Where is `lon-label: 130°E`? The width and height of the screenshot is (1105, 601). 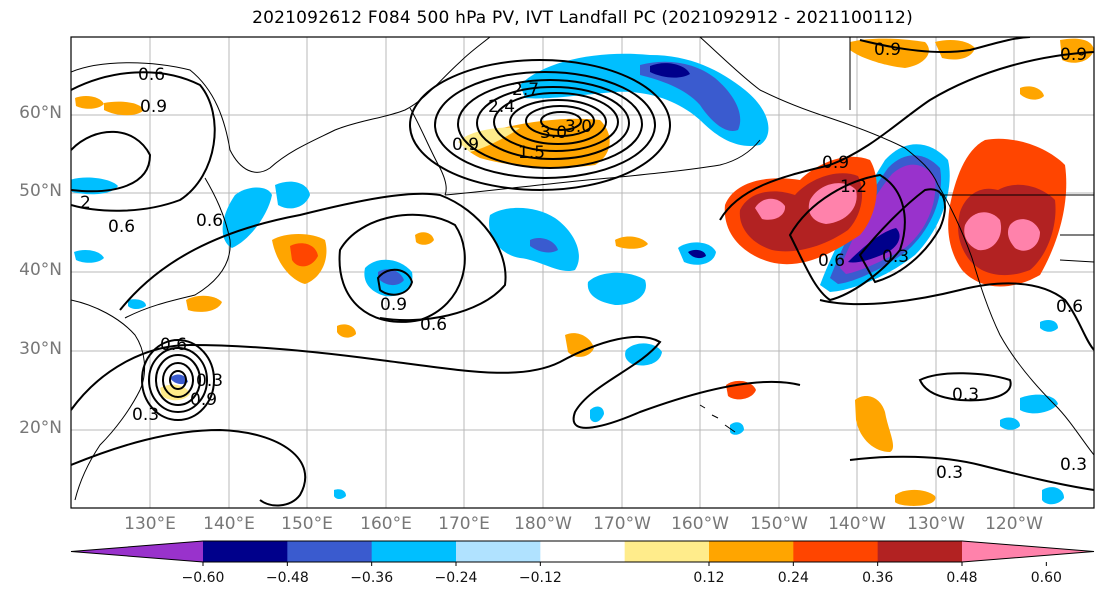 lon-label: 130°E is located at coordinates (150, 524).